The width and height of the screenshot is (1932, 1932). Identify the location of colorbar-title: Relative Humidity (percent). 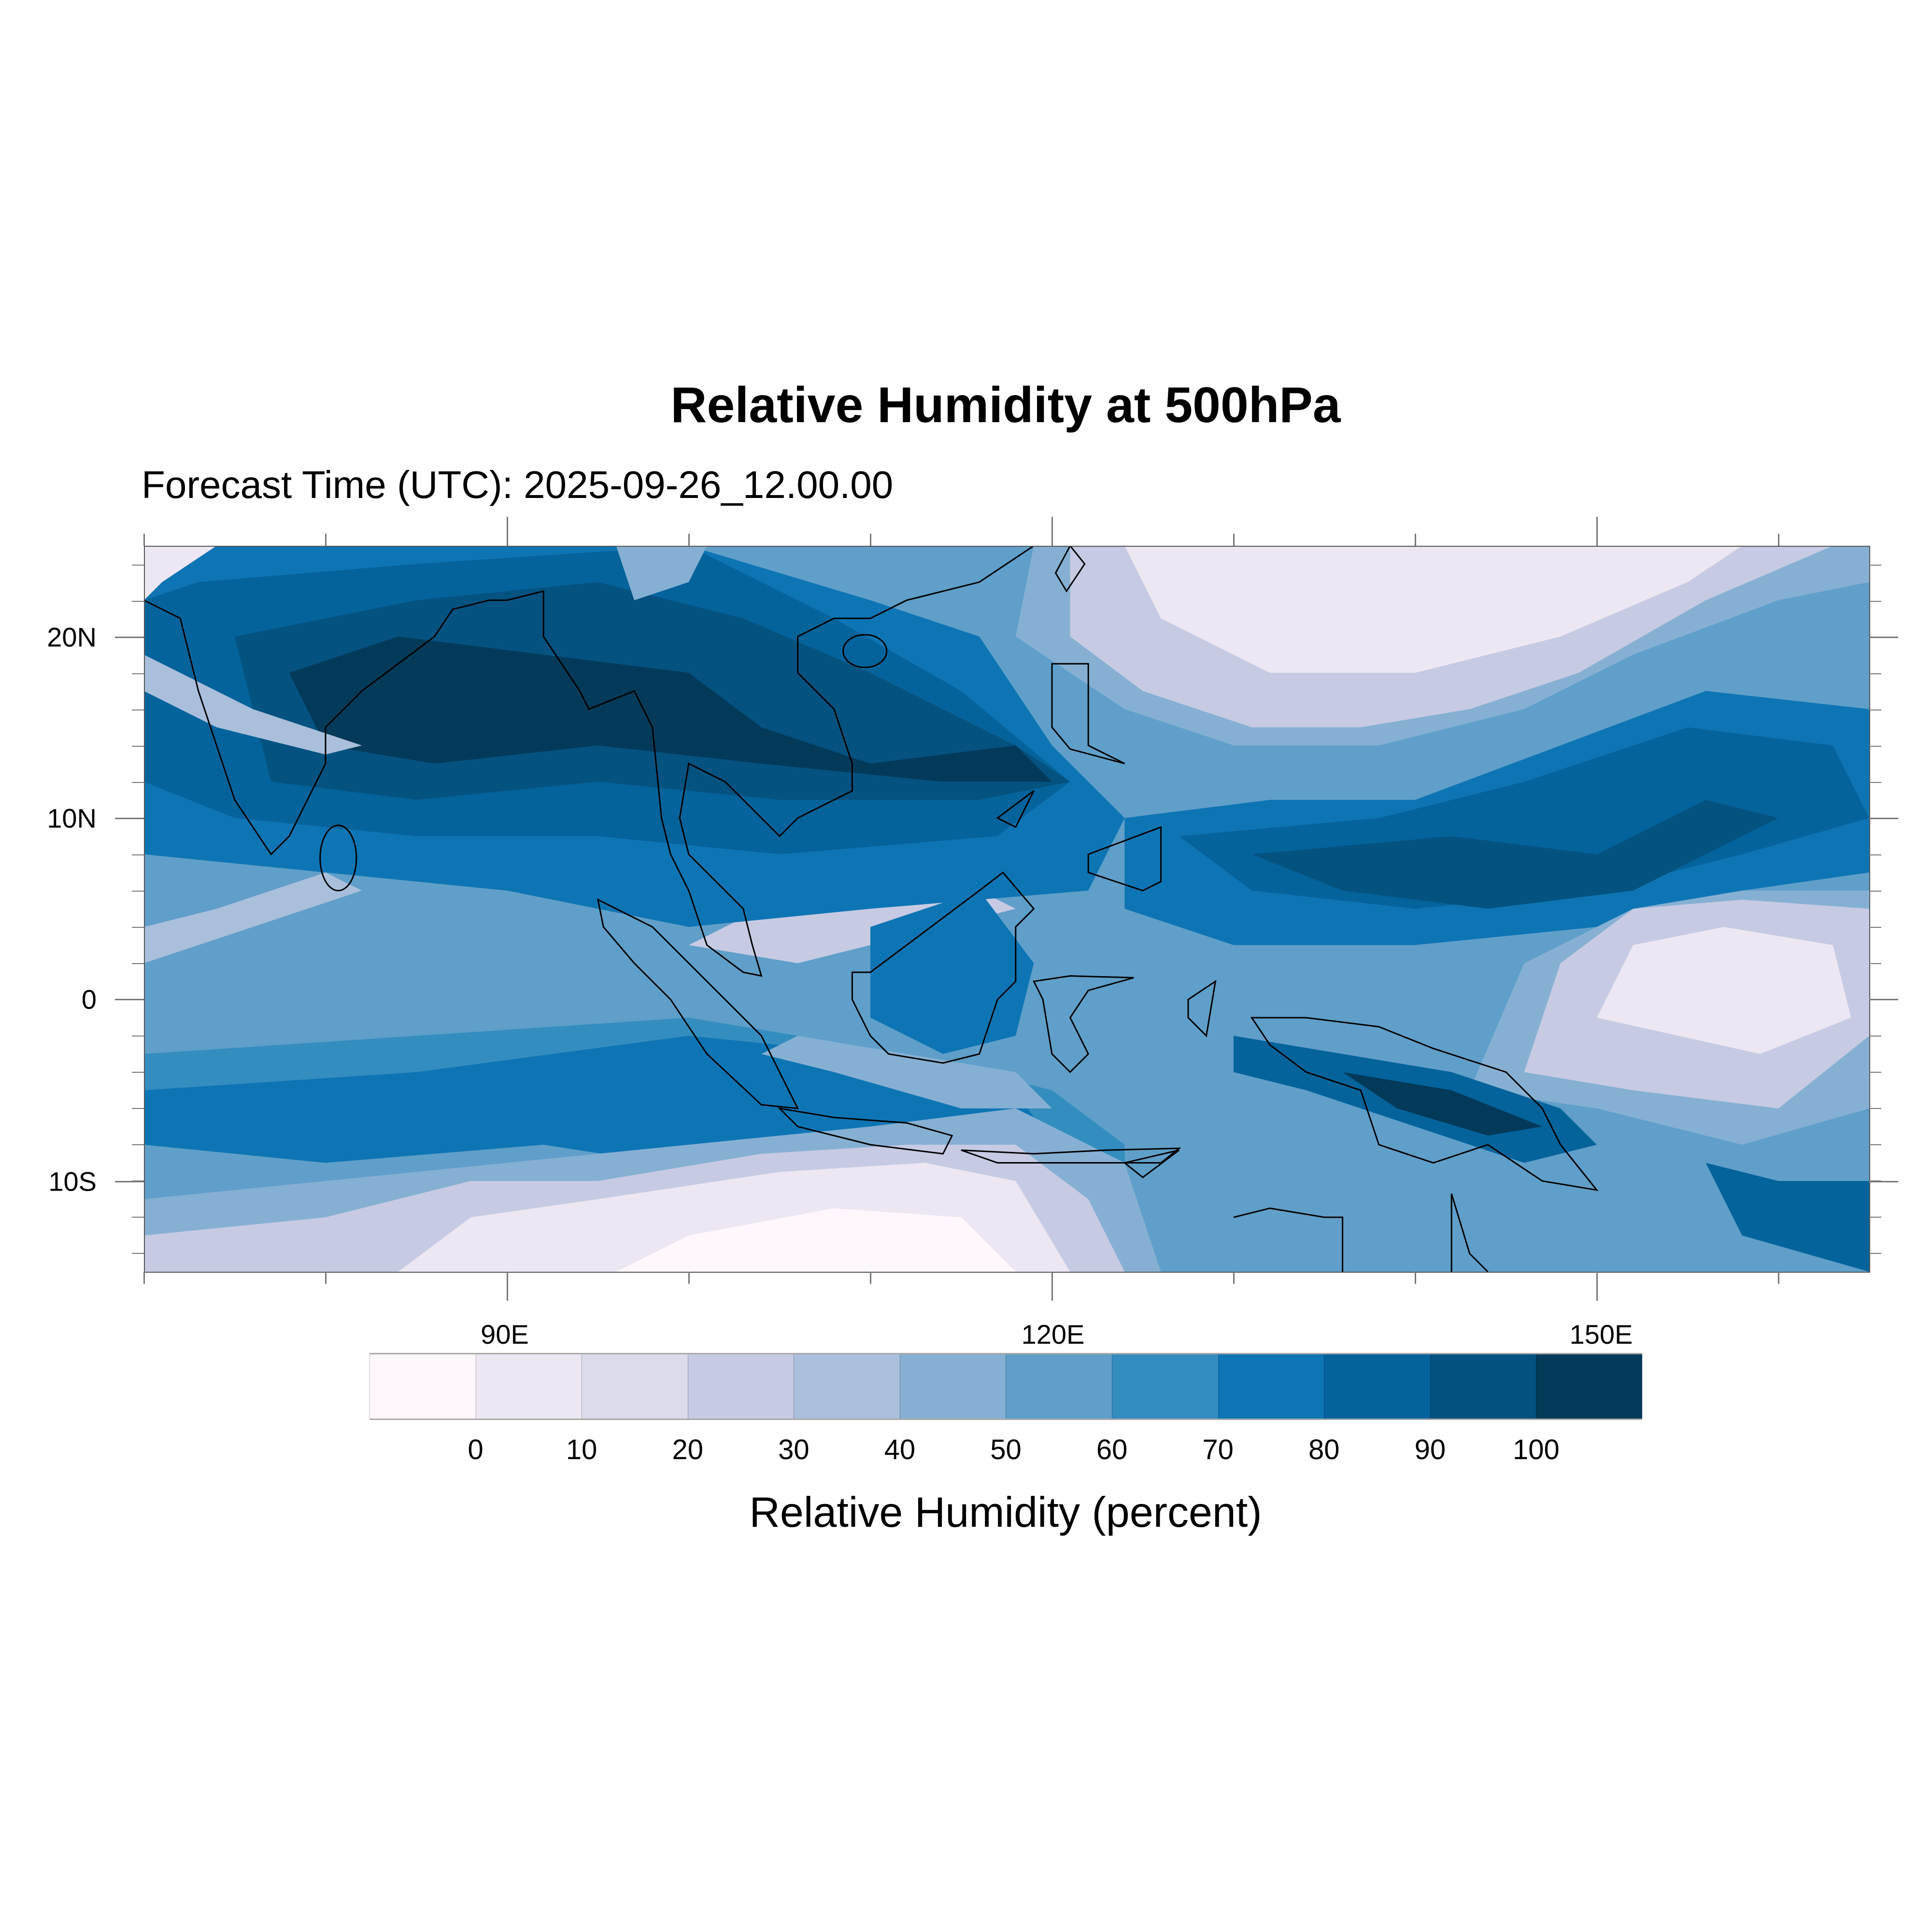
(1005, 1512).